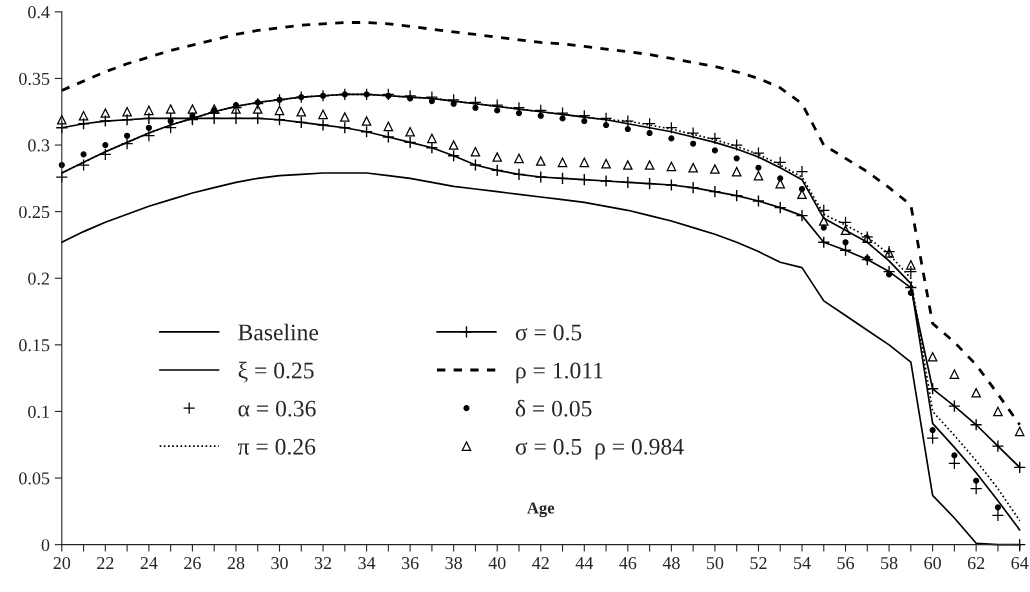  Describe the element at coordinates (34, 478) in the screenshot. I see `y-tick-label: 0.05` at that location.